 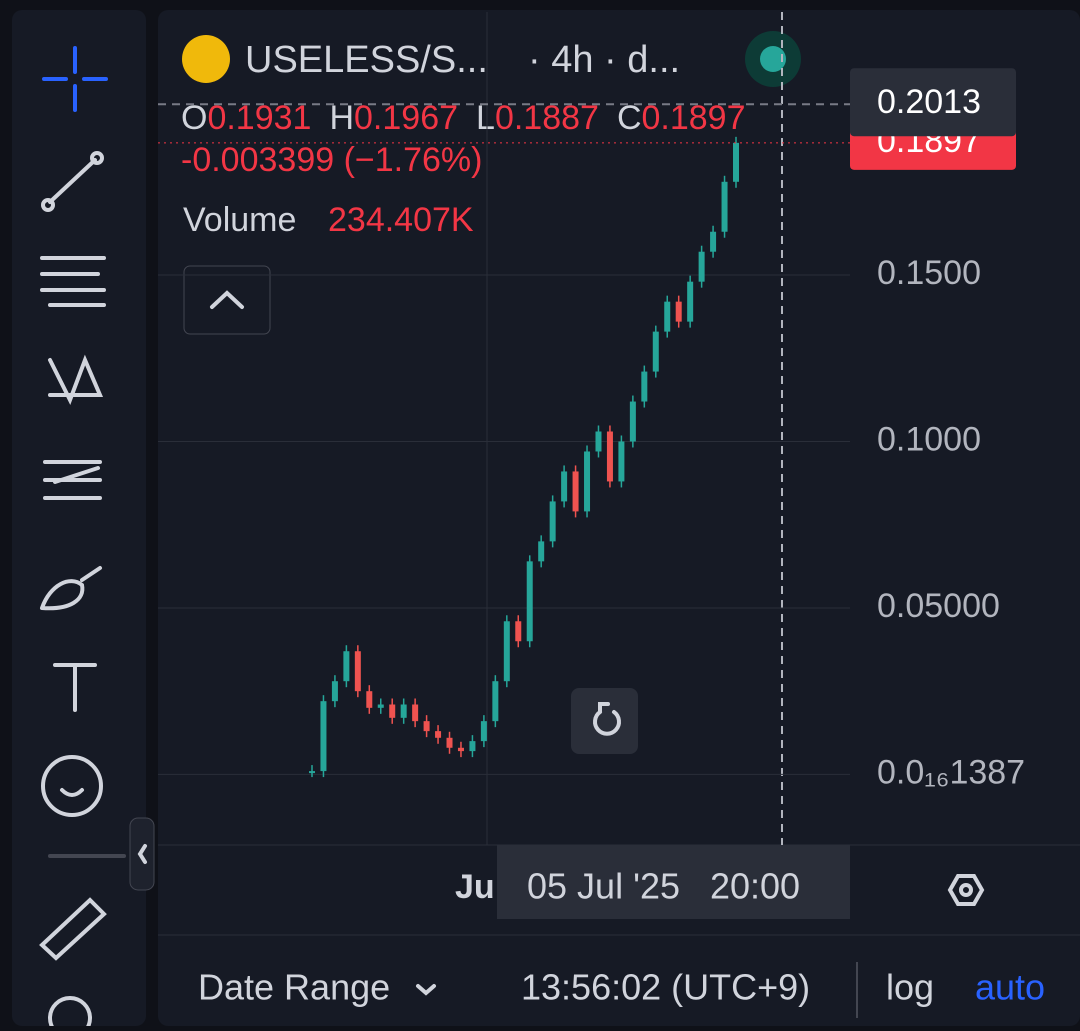 I want to click on reset-button, so click(x=604, y=721).